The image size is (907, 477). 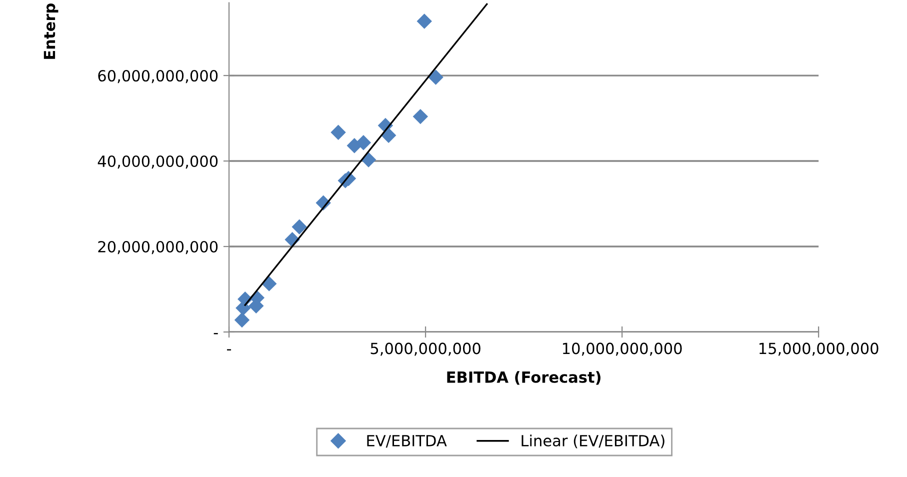 I want to click on legend-label: EV/EBITDA, so click(x=407, y=441).